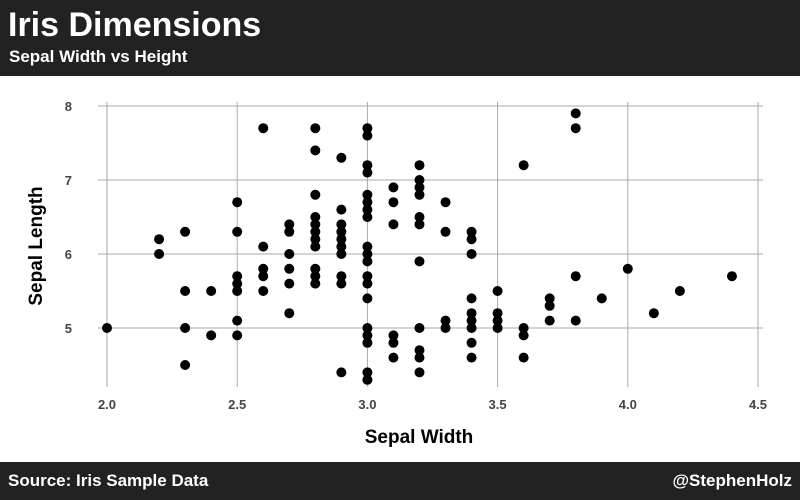 Image resolution: width=800 pixels, height=500 pixels. Describe the element at coordinates (98, 56) in the screenshot. I see `chart-subtitle: Sepal Width vs Height` at that location.